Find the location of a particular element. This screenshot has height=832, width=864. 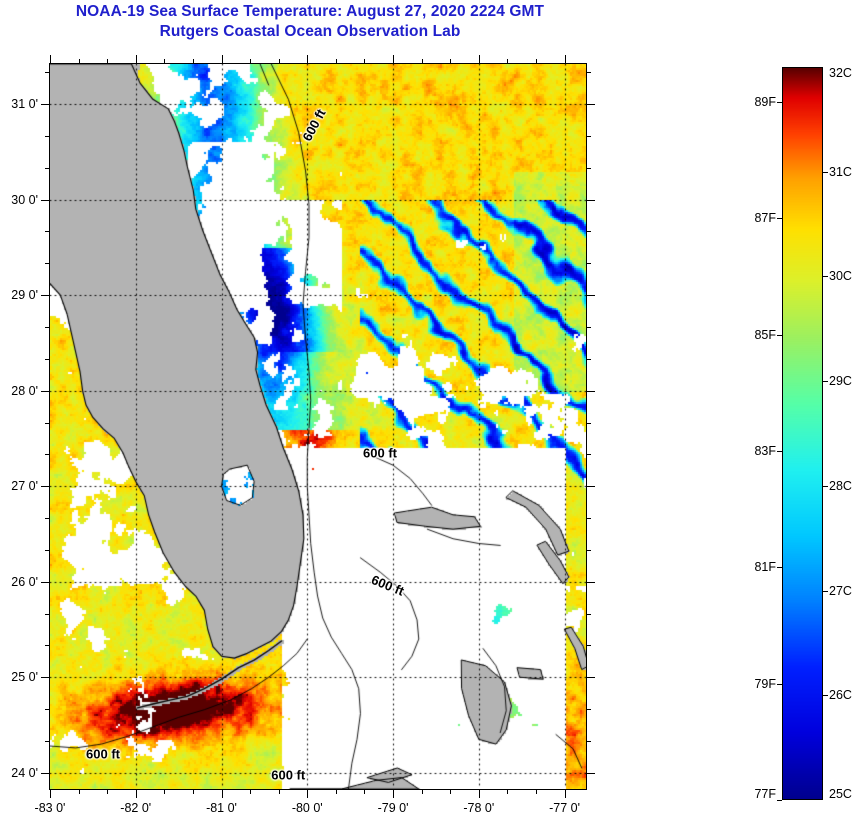

colorbar-celsius-label: 26C is located at coordinates (840, 695).